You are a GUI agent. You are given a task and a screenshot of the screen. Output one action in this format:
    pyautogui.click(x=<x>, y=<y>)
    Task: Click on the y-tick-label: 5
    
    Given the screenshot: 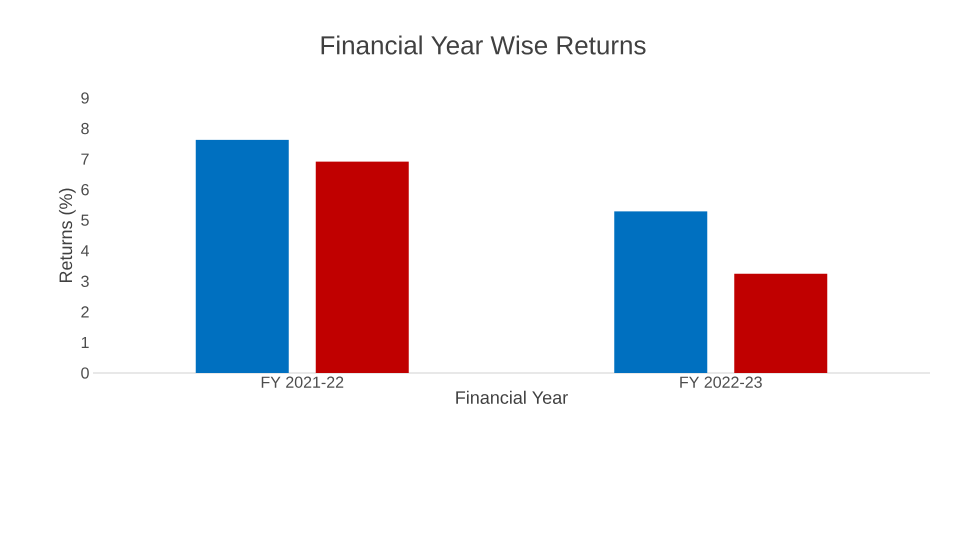 What is the action you would take?
    pyautogui.click(x=85, y=220)
    